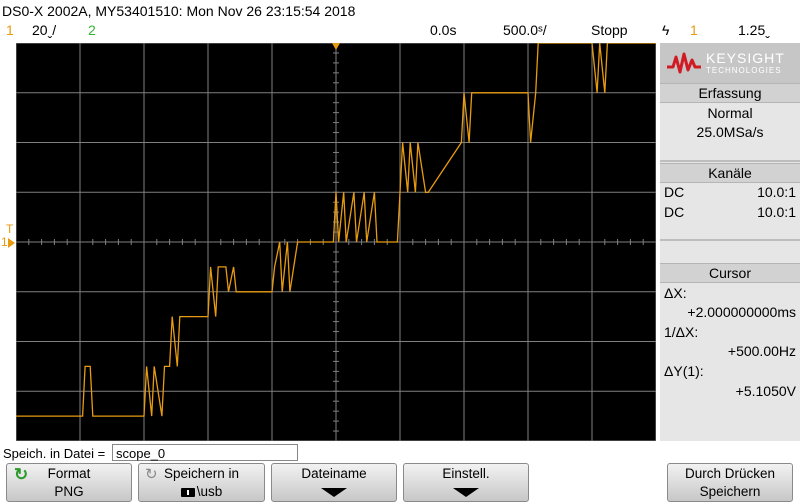 This screenshot has height=503, width=800. What do you see at coordinates (754, 30) in the screenshot?
I see `trigger-level: 1.25ˬ` at bounding box center [754, 30].